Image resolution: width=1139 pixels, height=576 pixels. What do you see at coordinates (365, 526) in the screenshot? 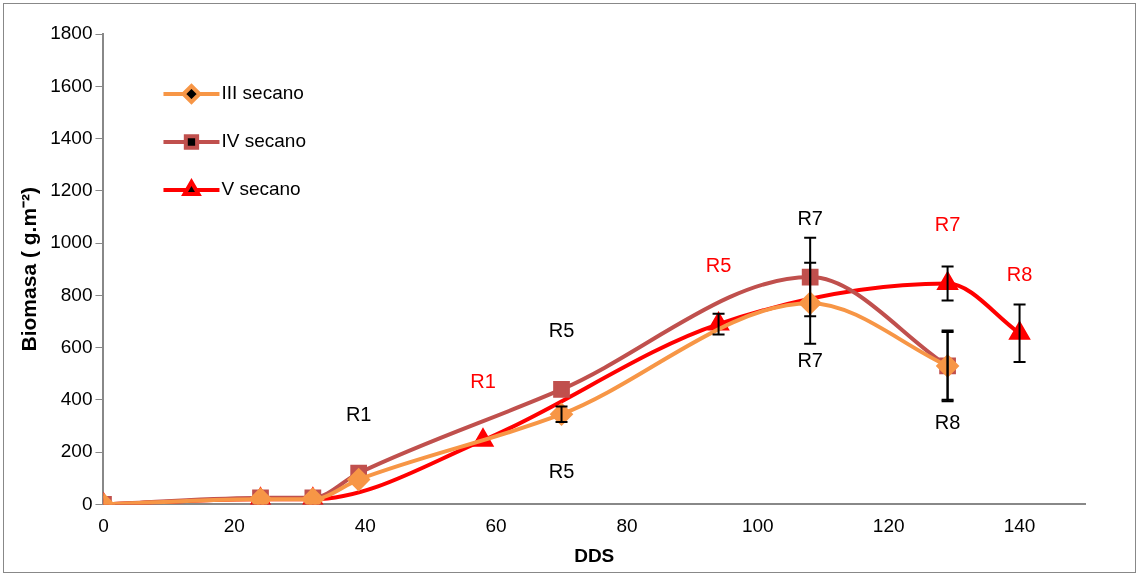
I see `x-tick-label: 40` at bounding box center [365, 526].